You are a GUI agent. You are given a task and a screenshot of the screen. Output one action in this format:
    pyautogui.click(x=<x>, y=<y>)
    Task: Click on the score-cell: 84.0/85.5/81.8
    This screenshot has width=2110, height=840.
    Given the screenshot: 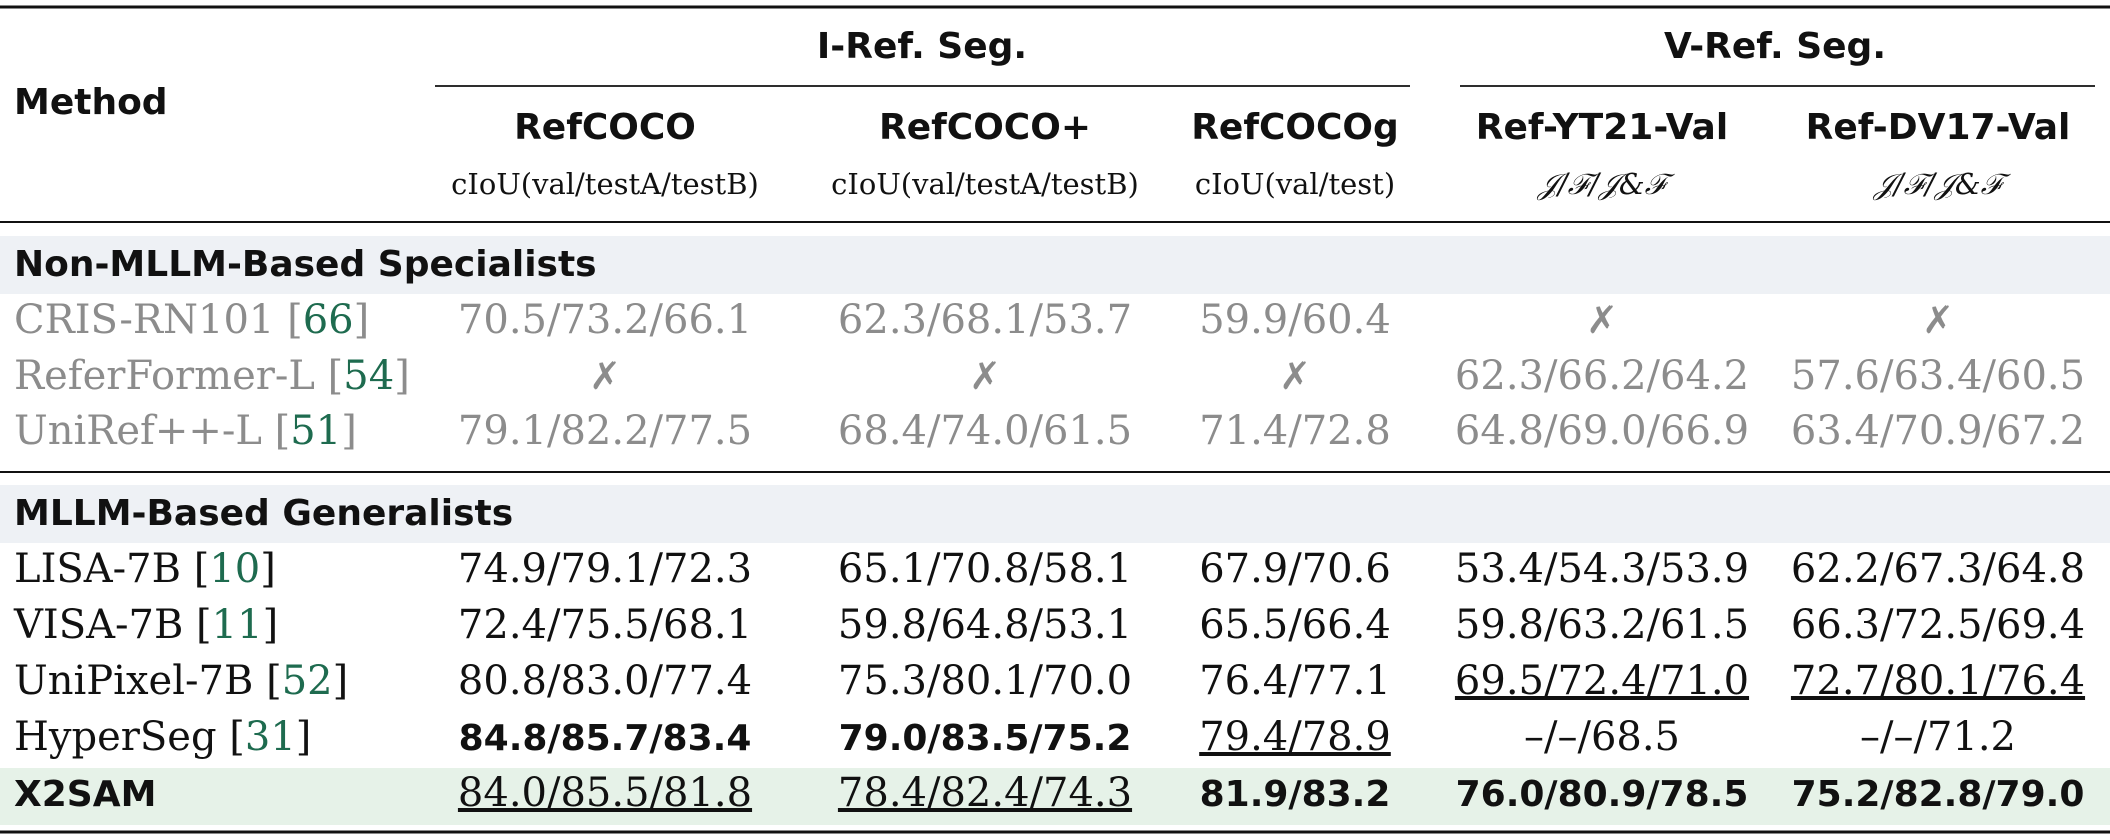 What is the action you would take?
    pyautogui.click(x=605, y=793)
    